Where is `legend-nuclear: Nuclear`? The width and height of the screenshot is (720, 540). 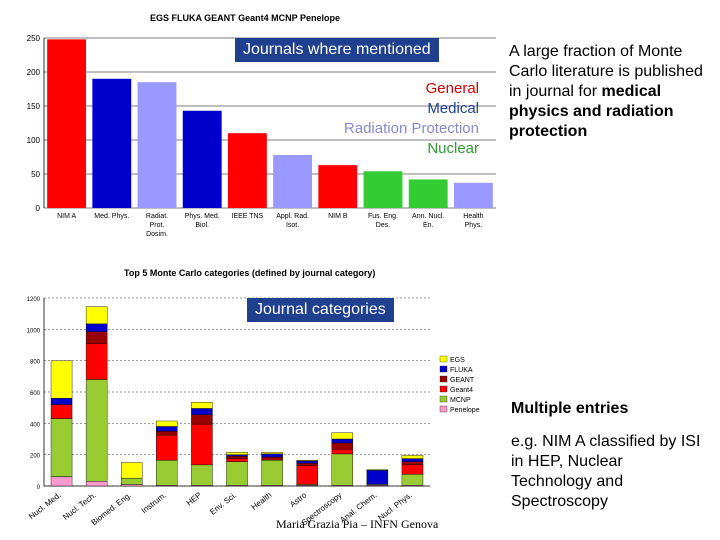
legend-nuclear: Nuclear is located at coordinates (453, 148).